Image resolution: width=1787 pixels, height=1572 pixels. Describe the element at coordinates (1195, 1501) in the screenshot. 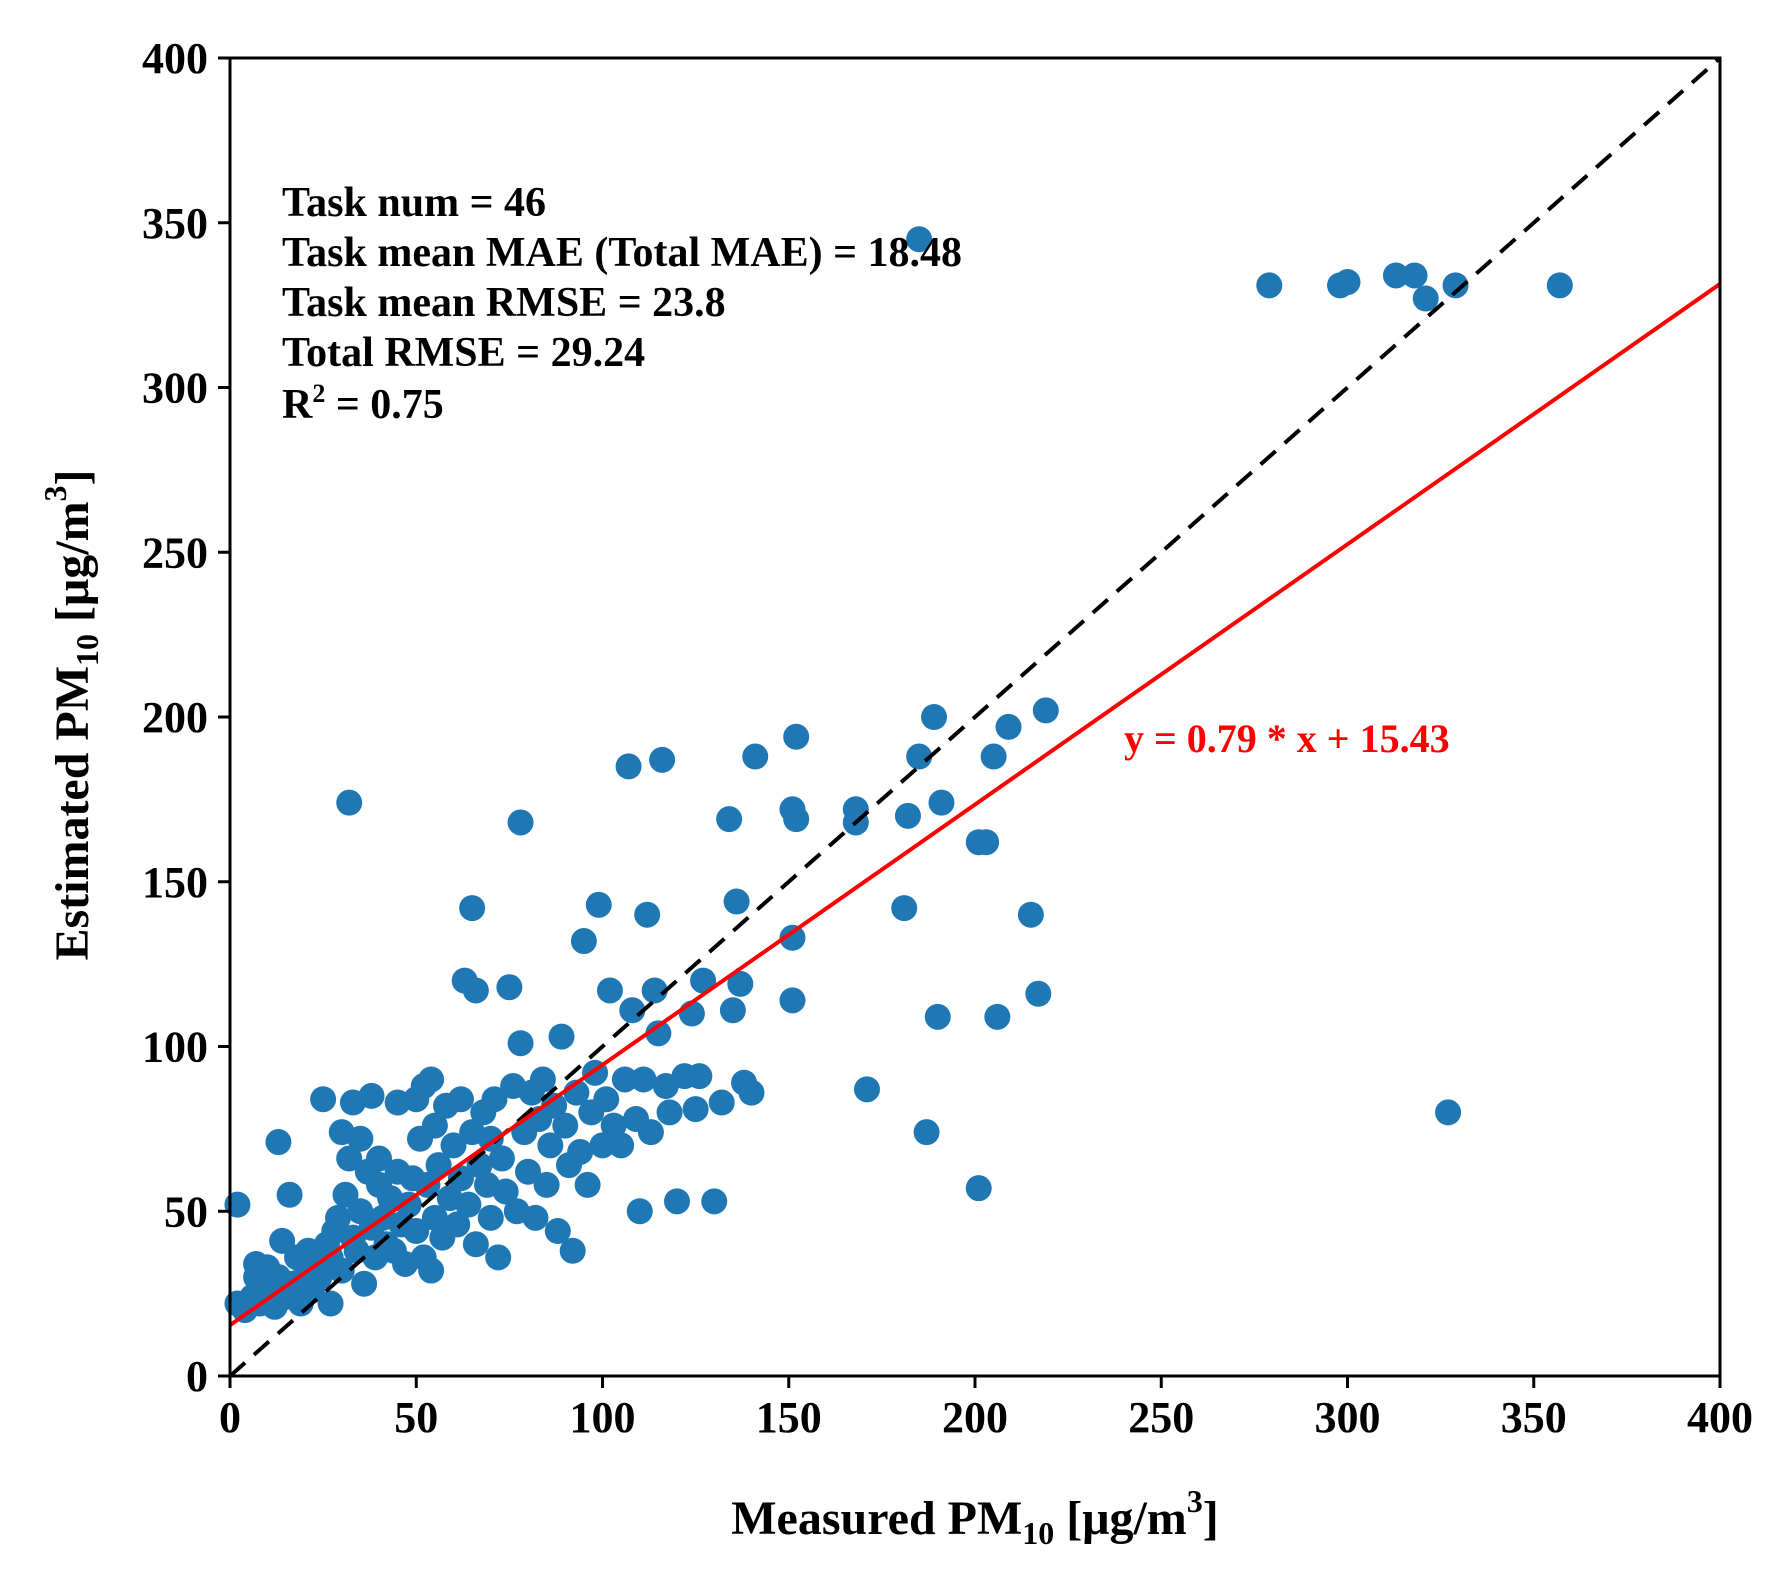

I see `x-label-superscript: 3` at that location.